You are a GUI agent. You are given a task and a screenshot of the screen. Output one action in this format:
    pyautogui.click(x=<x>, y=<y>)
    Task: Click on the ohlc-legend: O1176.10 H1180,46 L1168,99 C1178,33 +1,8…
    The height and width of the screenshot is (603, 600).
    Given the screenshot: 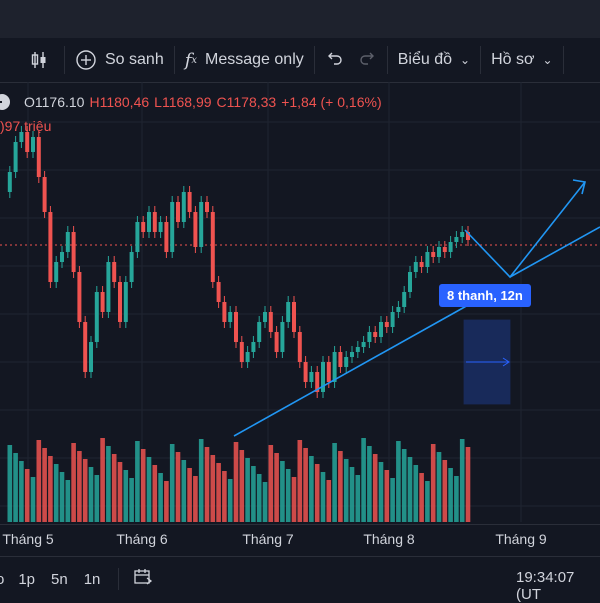 What is the action you would take?
    pyautogui.click(x=193, y=102)
    